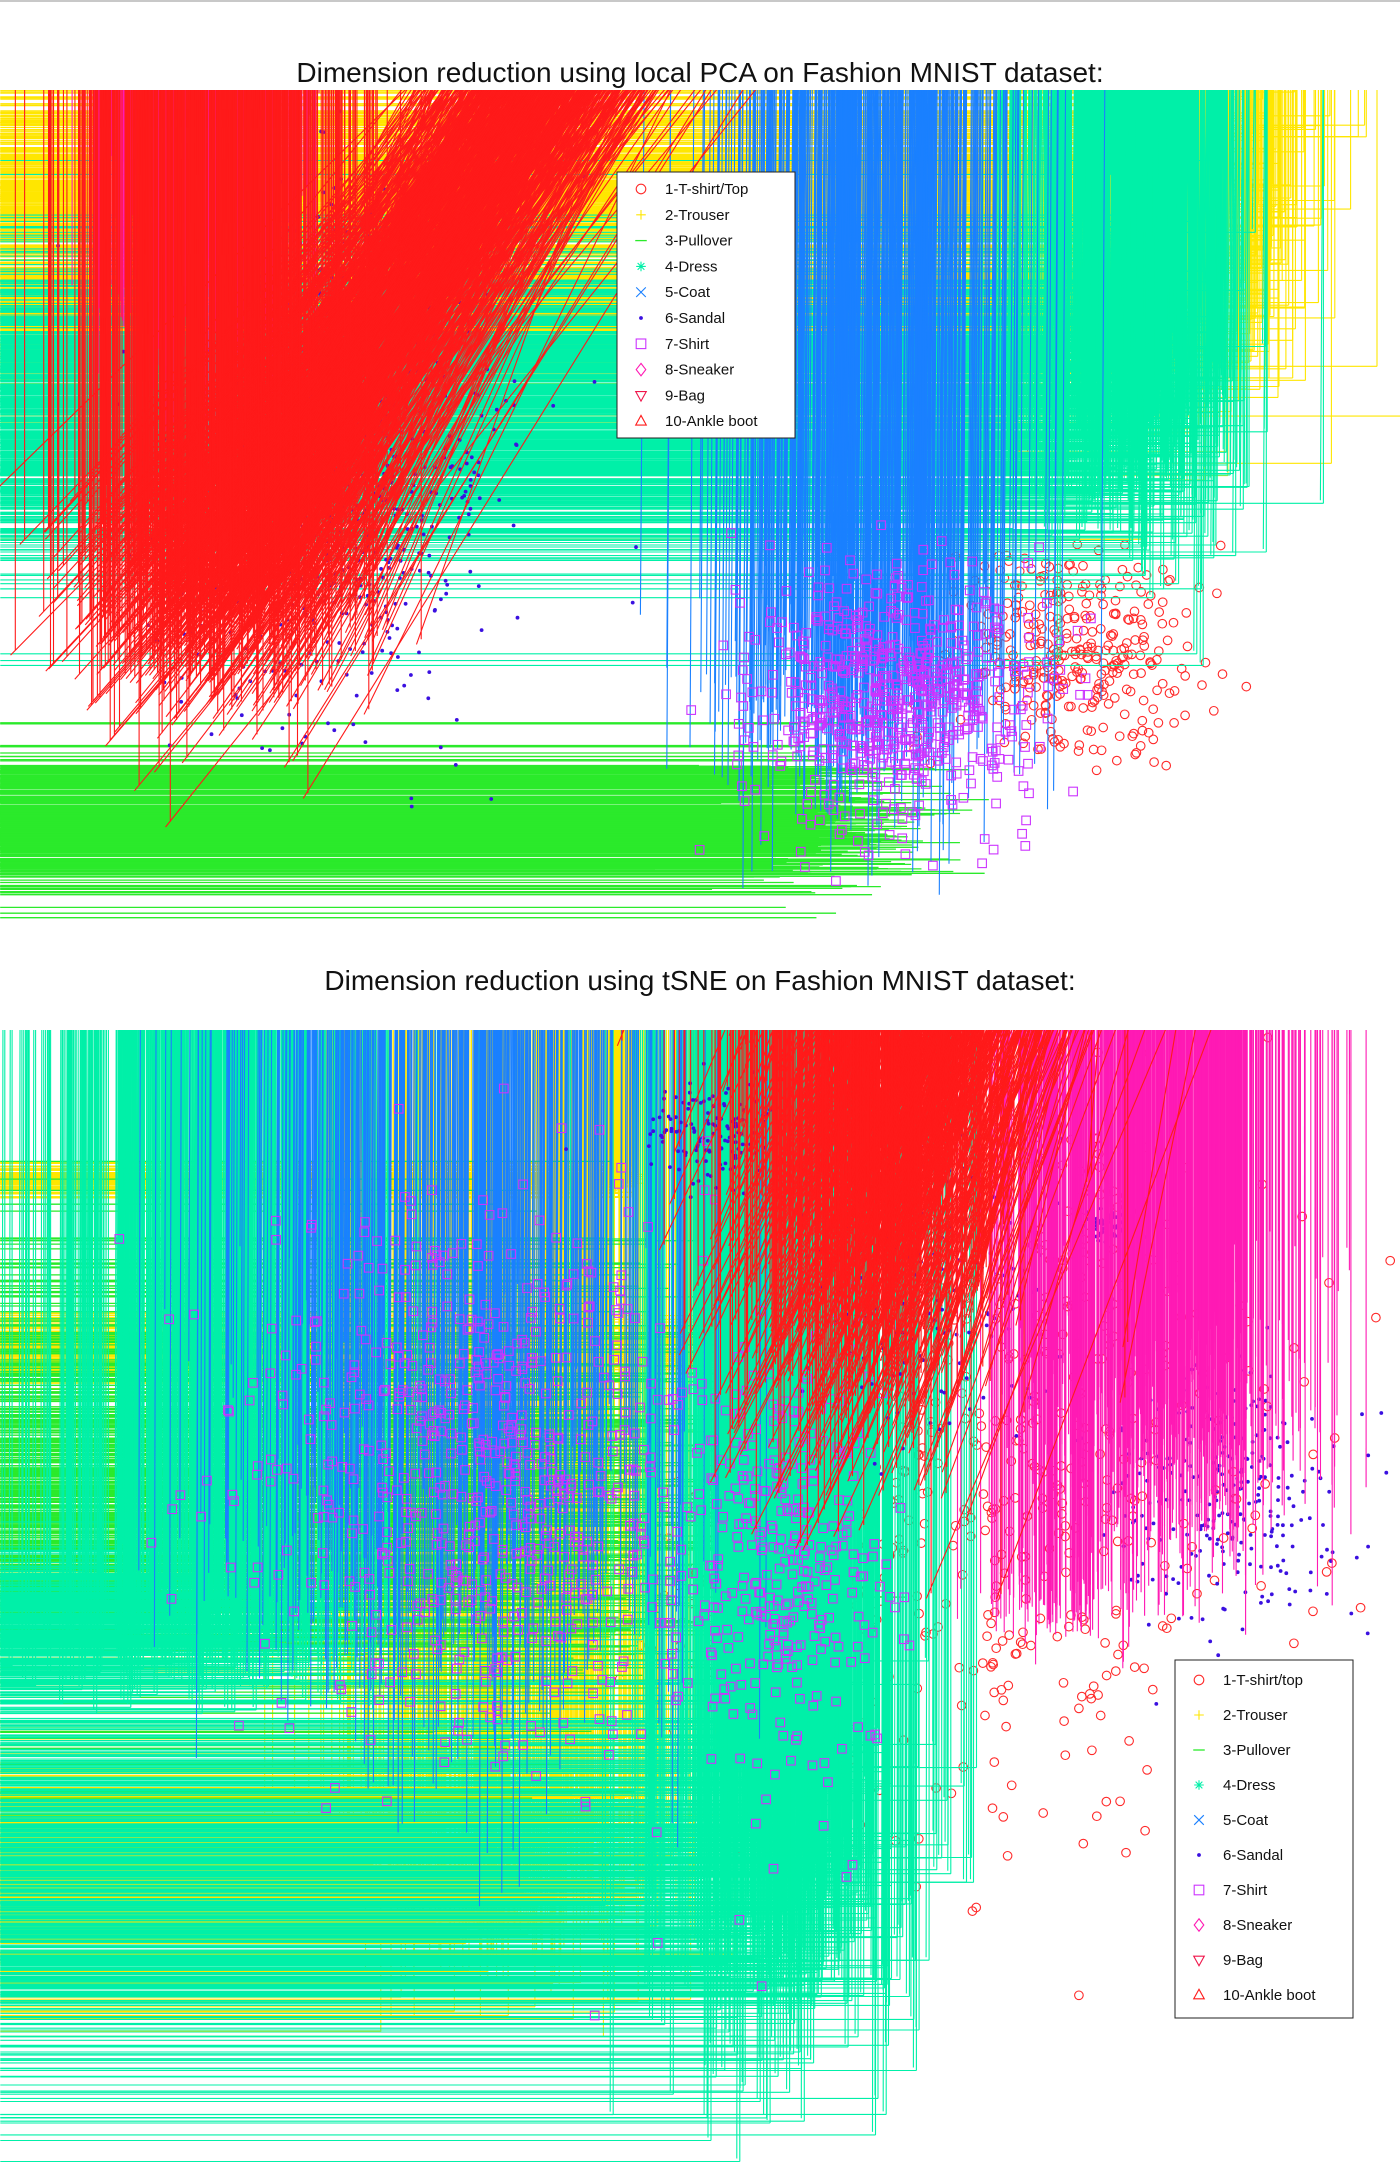 The height and width of the screenshot is (2170, 1400). Describe the element at coordinates (1080, 611) in the screenshot. I see `series-1-t-shirt-top` at that location.